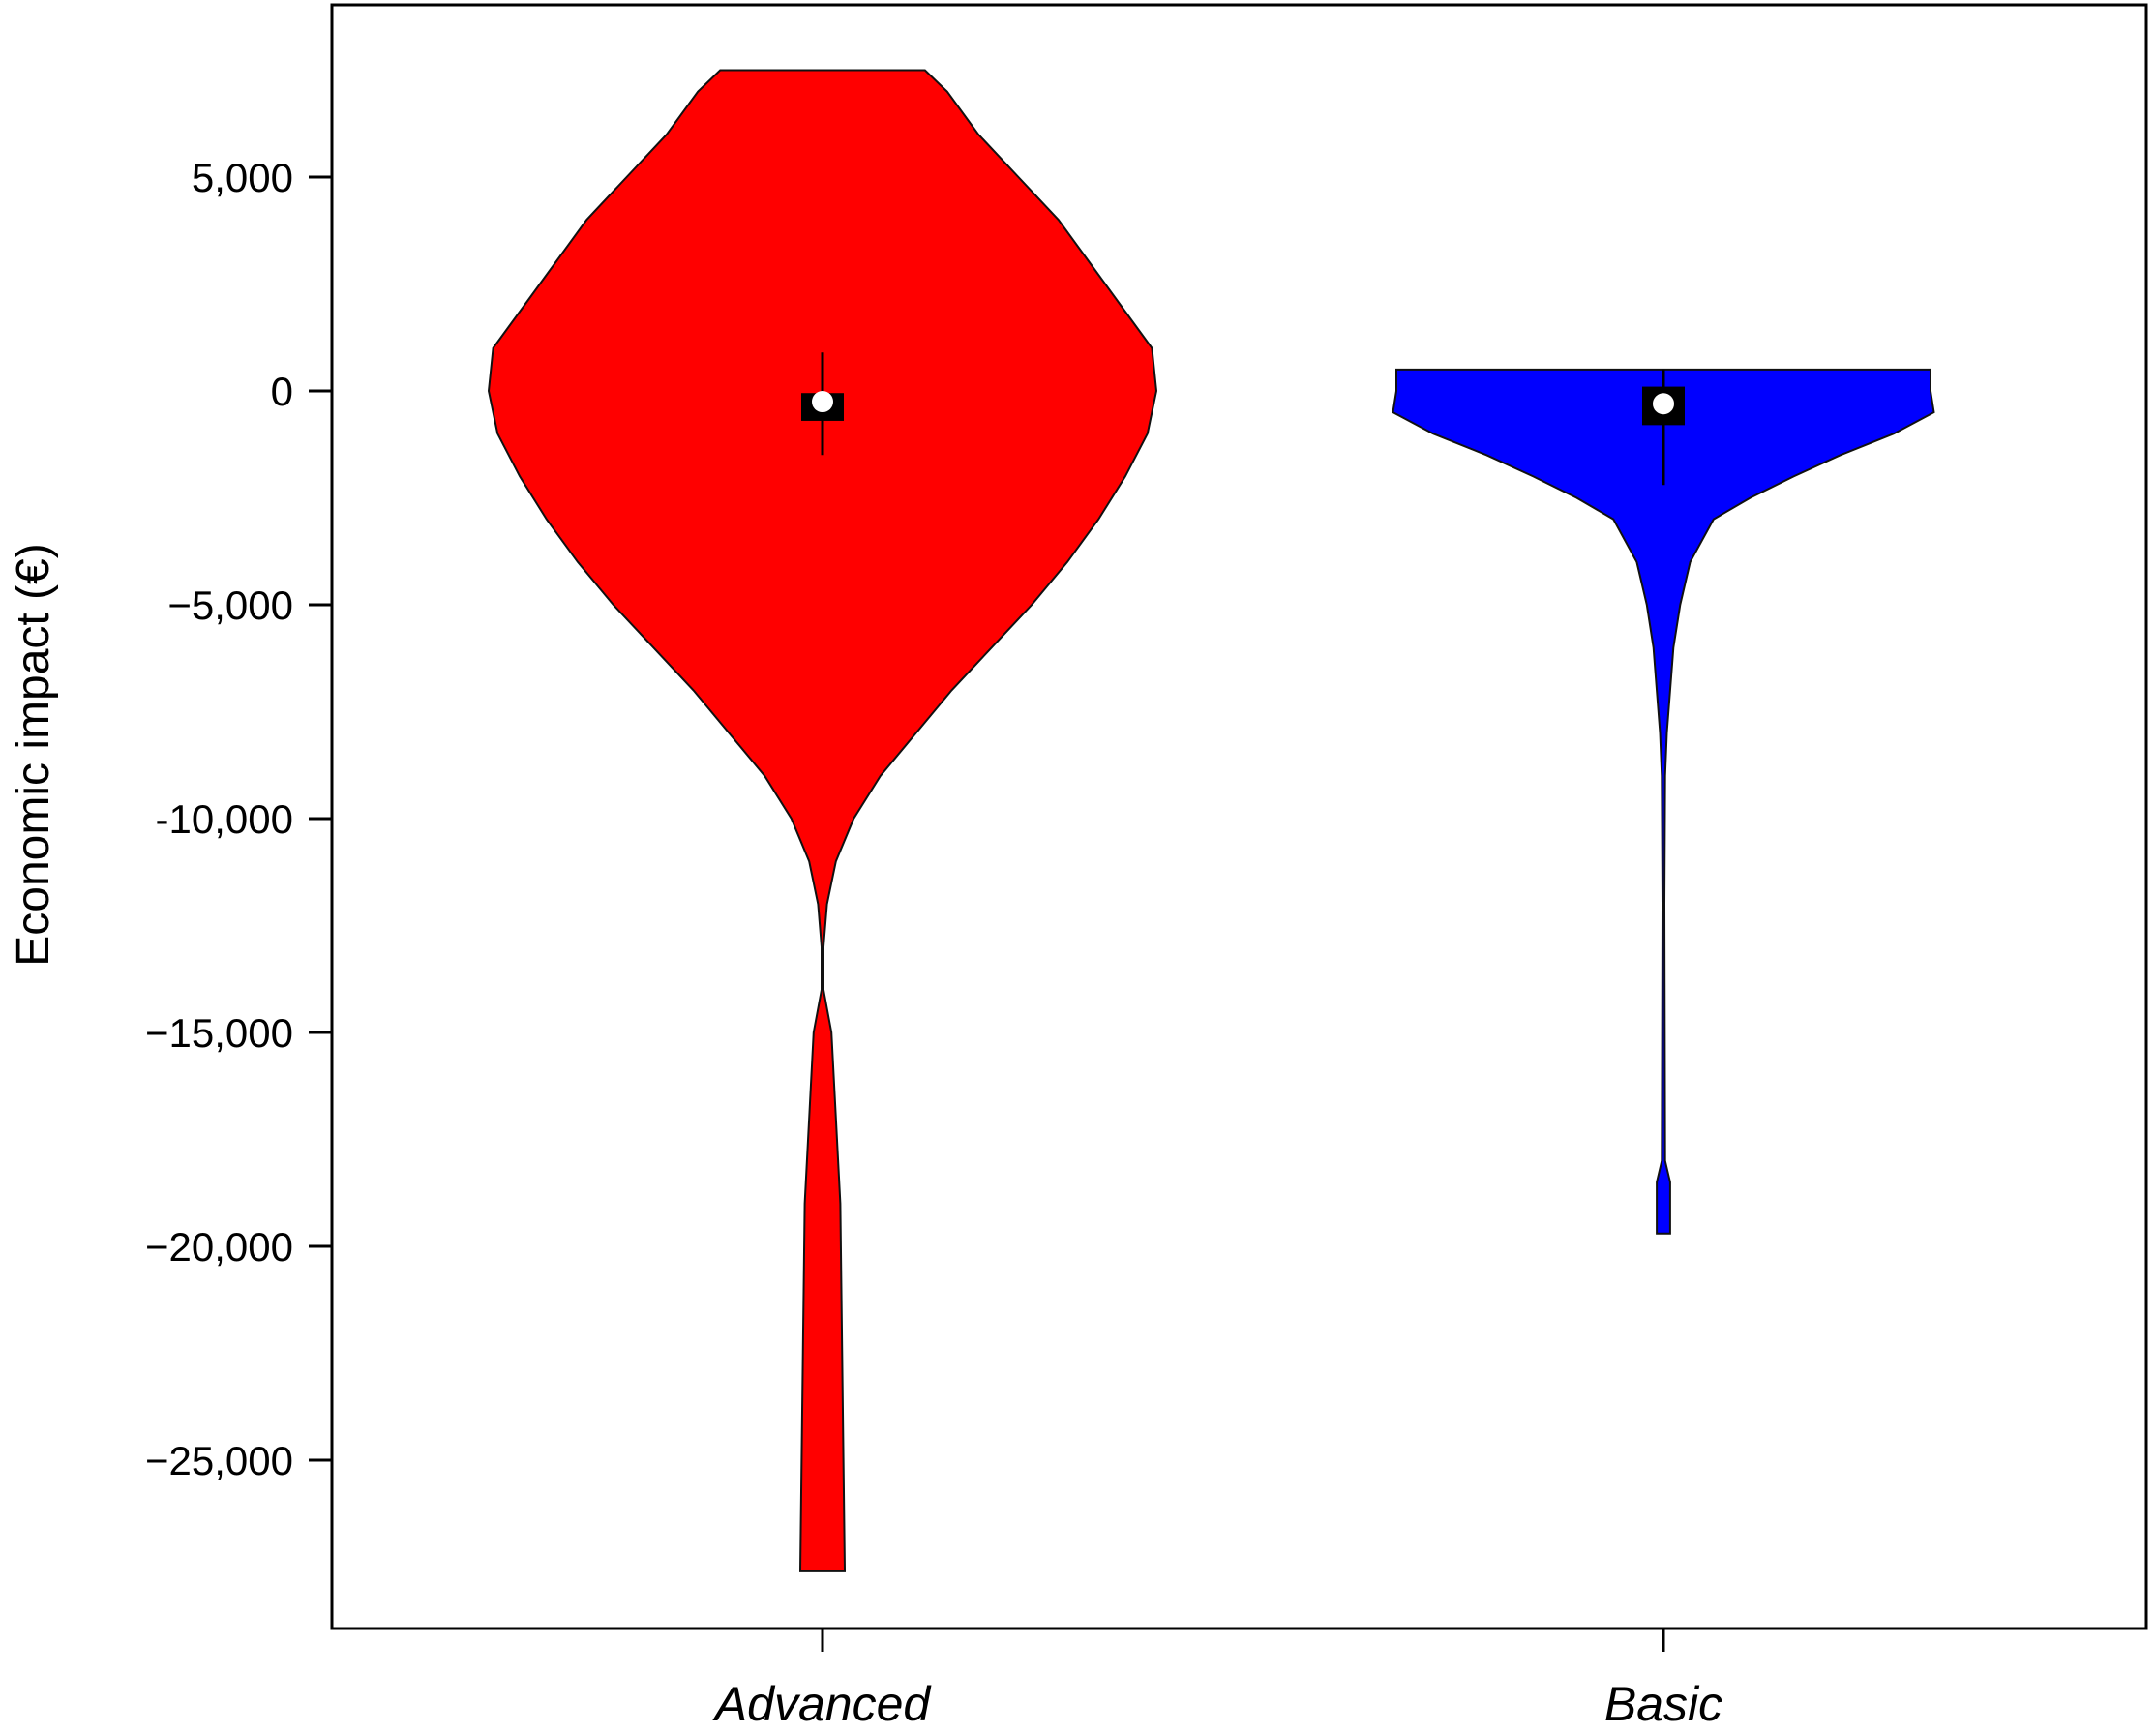 The image size is (2156, 1734). I want to click on x-tick-label: Advanced, so click(822, 1704).